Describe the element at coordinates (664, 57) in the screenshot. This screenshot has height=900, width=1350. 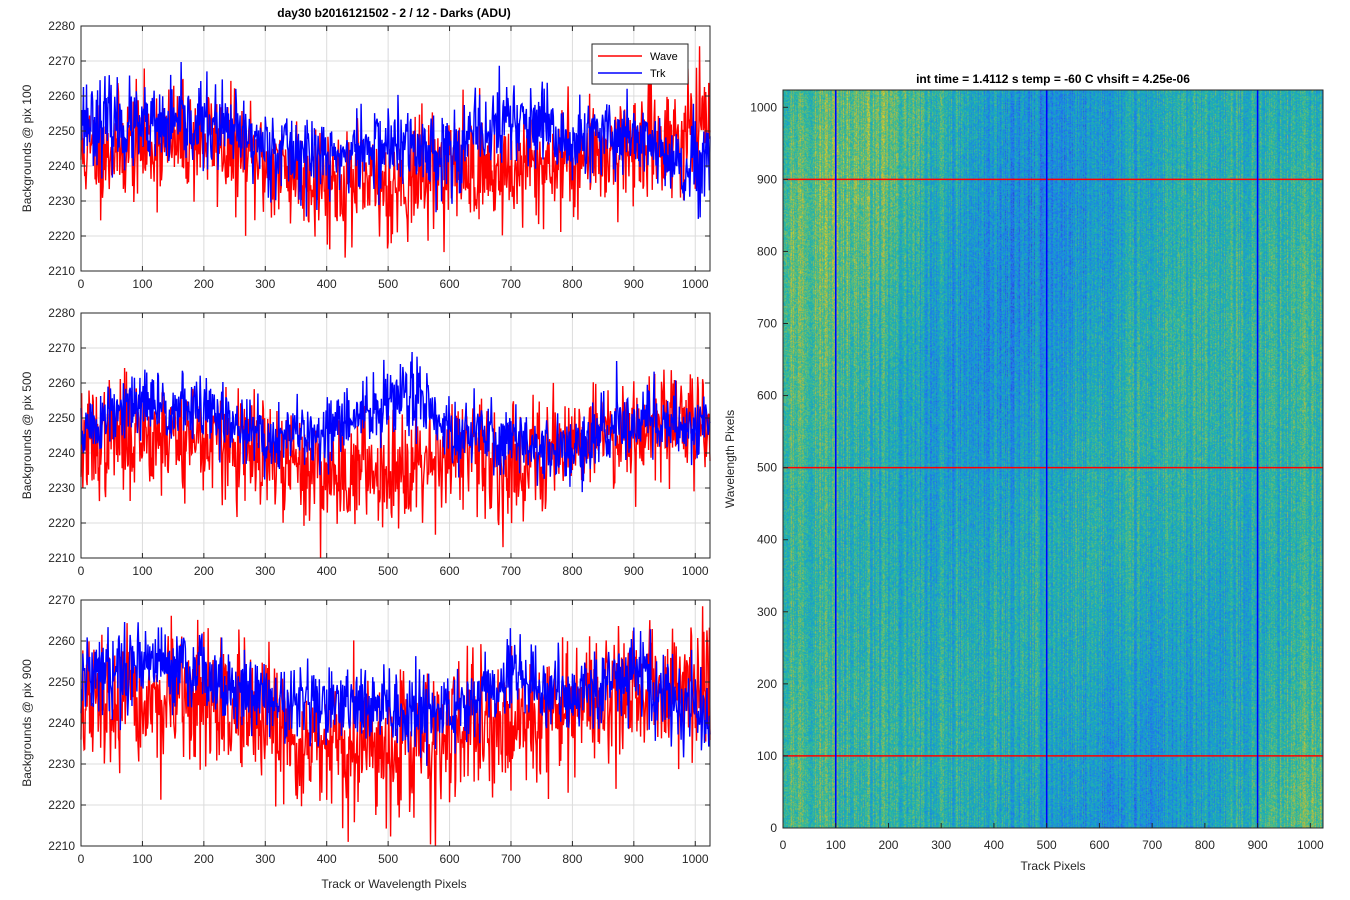
I see `legend-entry: Wave` at that location.